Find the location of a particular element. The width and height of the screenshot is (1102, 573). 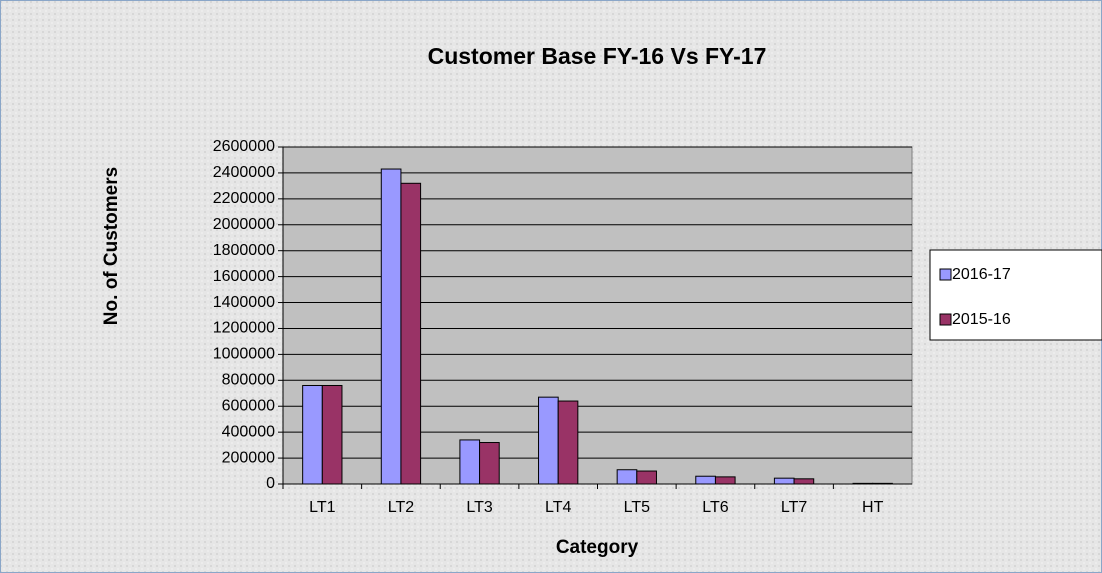

y-tick-label: 1600000 is located at coordinates (244, 276).